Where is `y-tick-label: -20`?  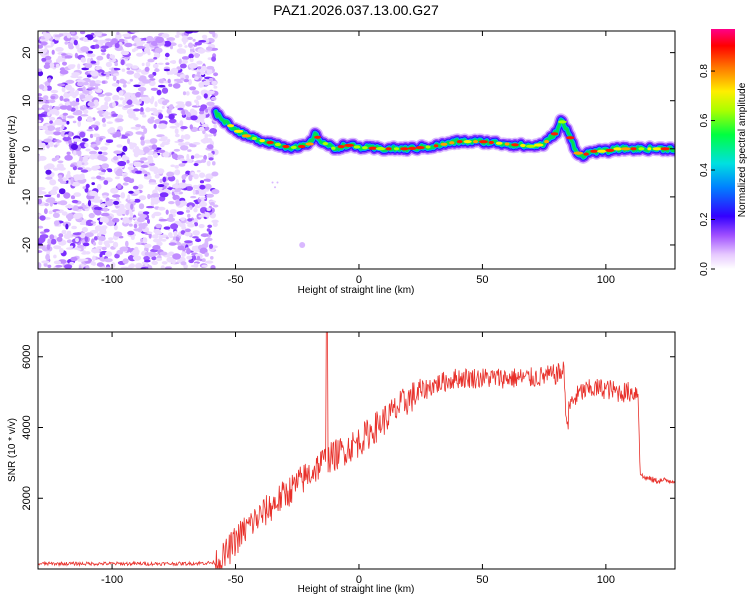
y-tick-label: -20 is located at coordinates (27, 245).